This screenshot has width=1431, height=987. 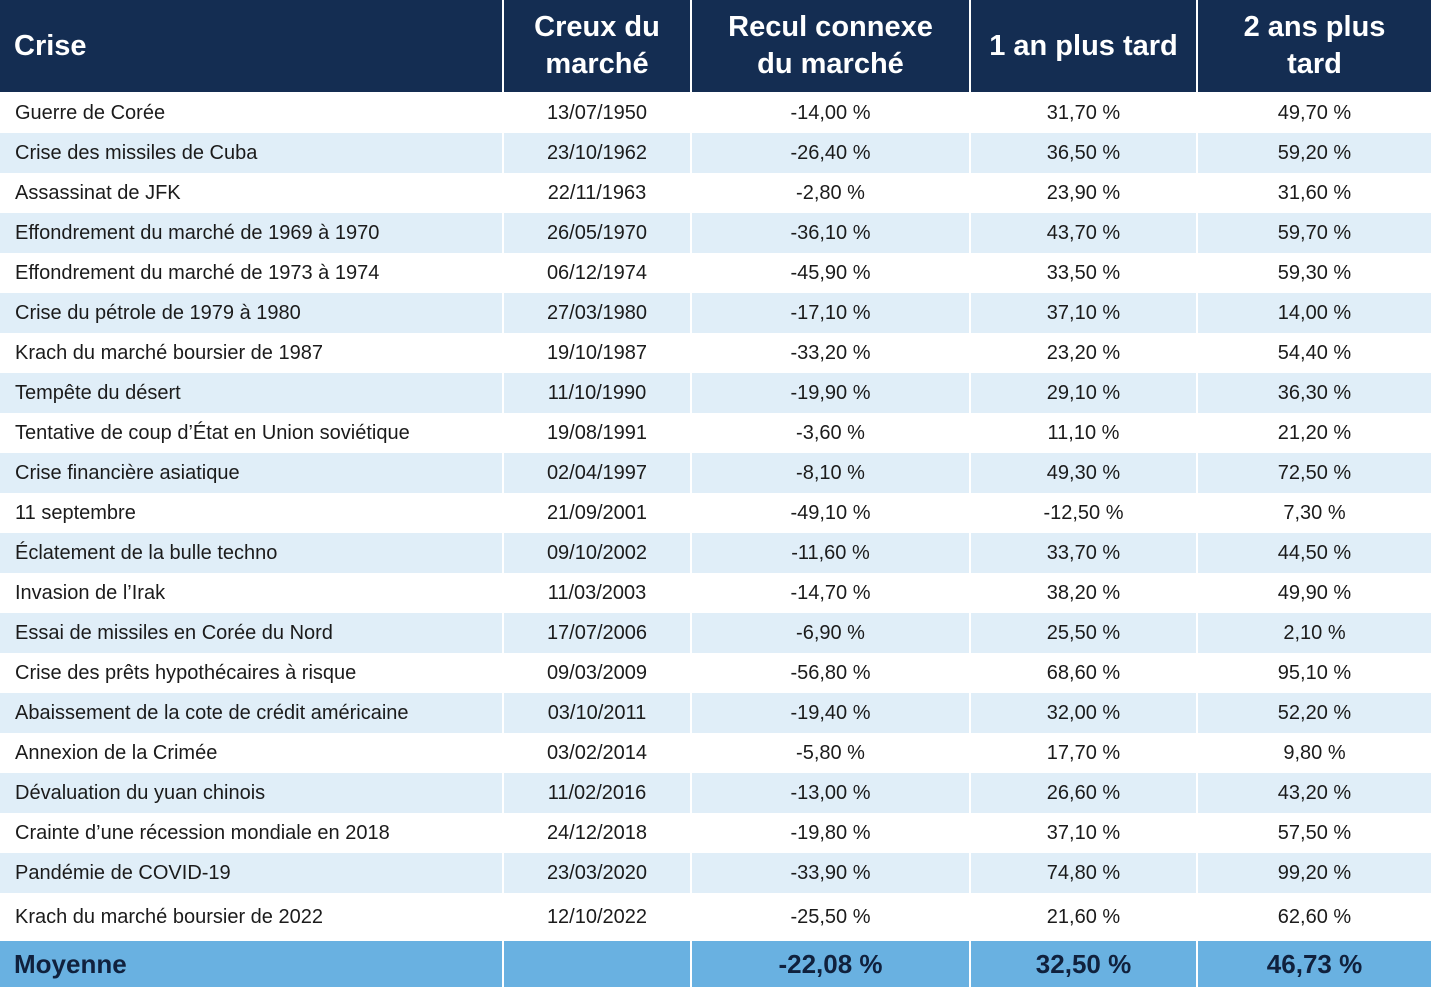 I want to click on cell-recul-connexe: -19,80 %, so click(x=831, y=833).